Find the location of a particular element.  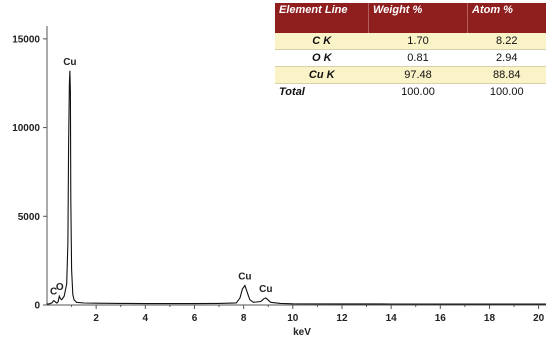

x-tick-label: 12 is located at coordinates (342, 318).